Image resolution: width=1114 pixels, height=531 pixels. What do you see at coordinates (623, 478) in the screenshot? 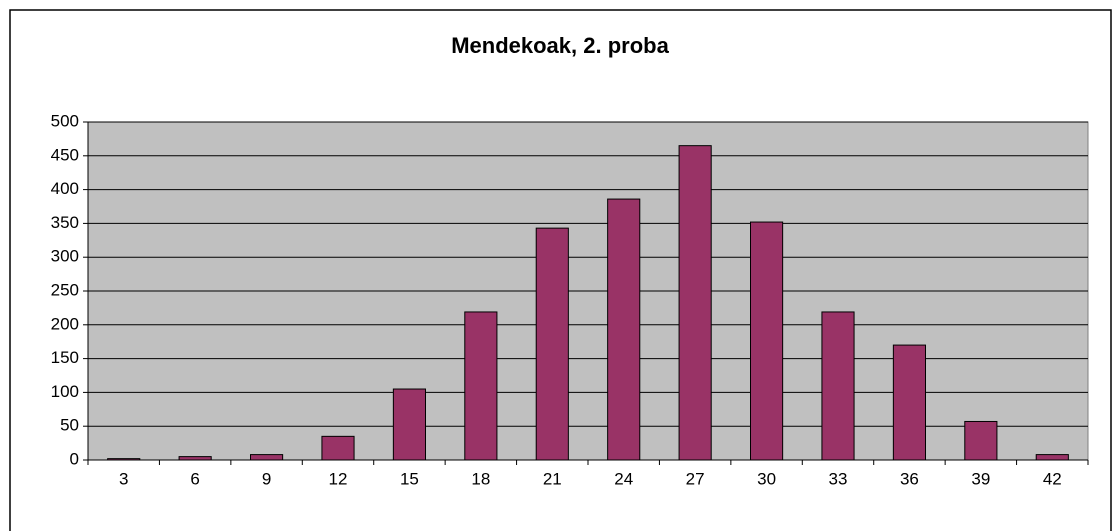
I see `x-tick-label: 24` at bounding box center [623, 478].